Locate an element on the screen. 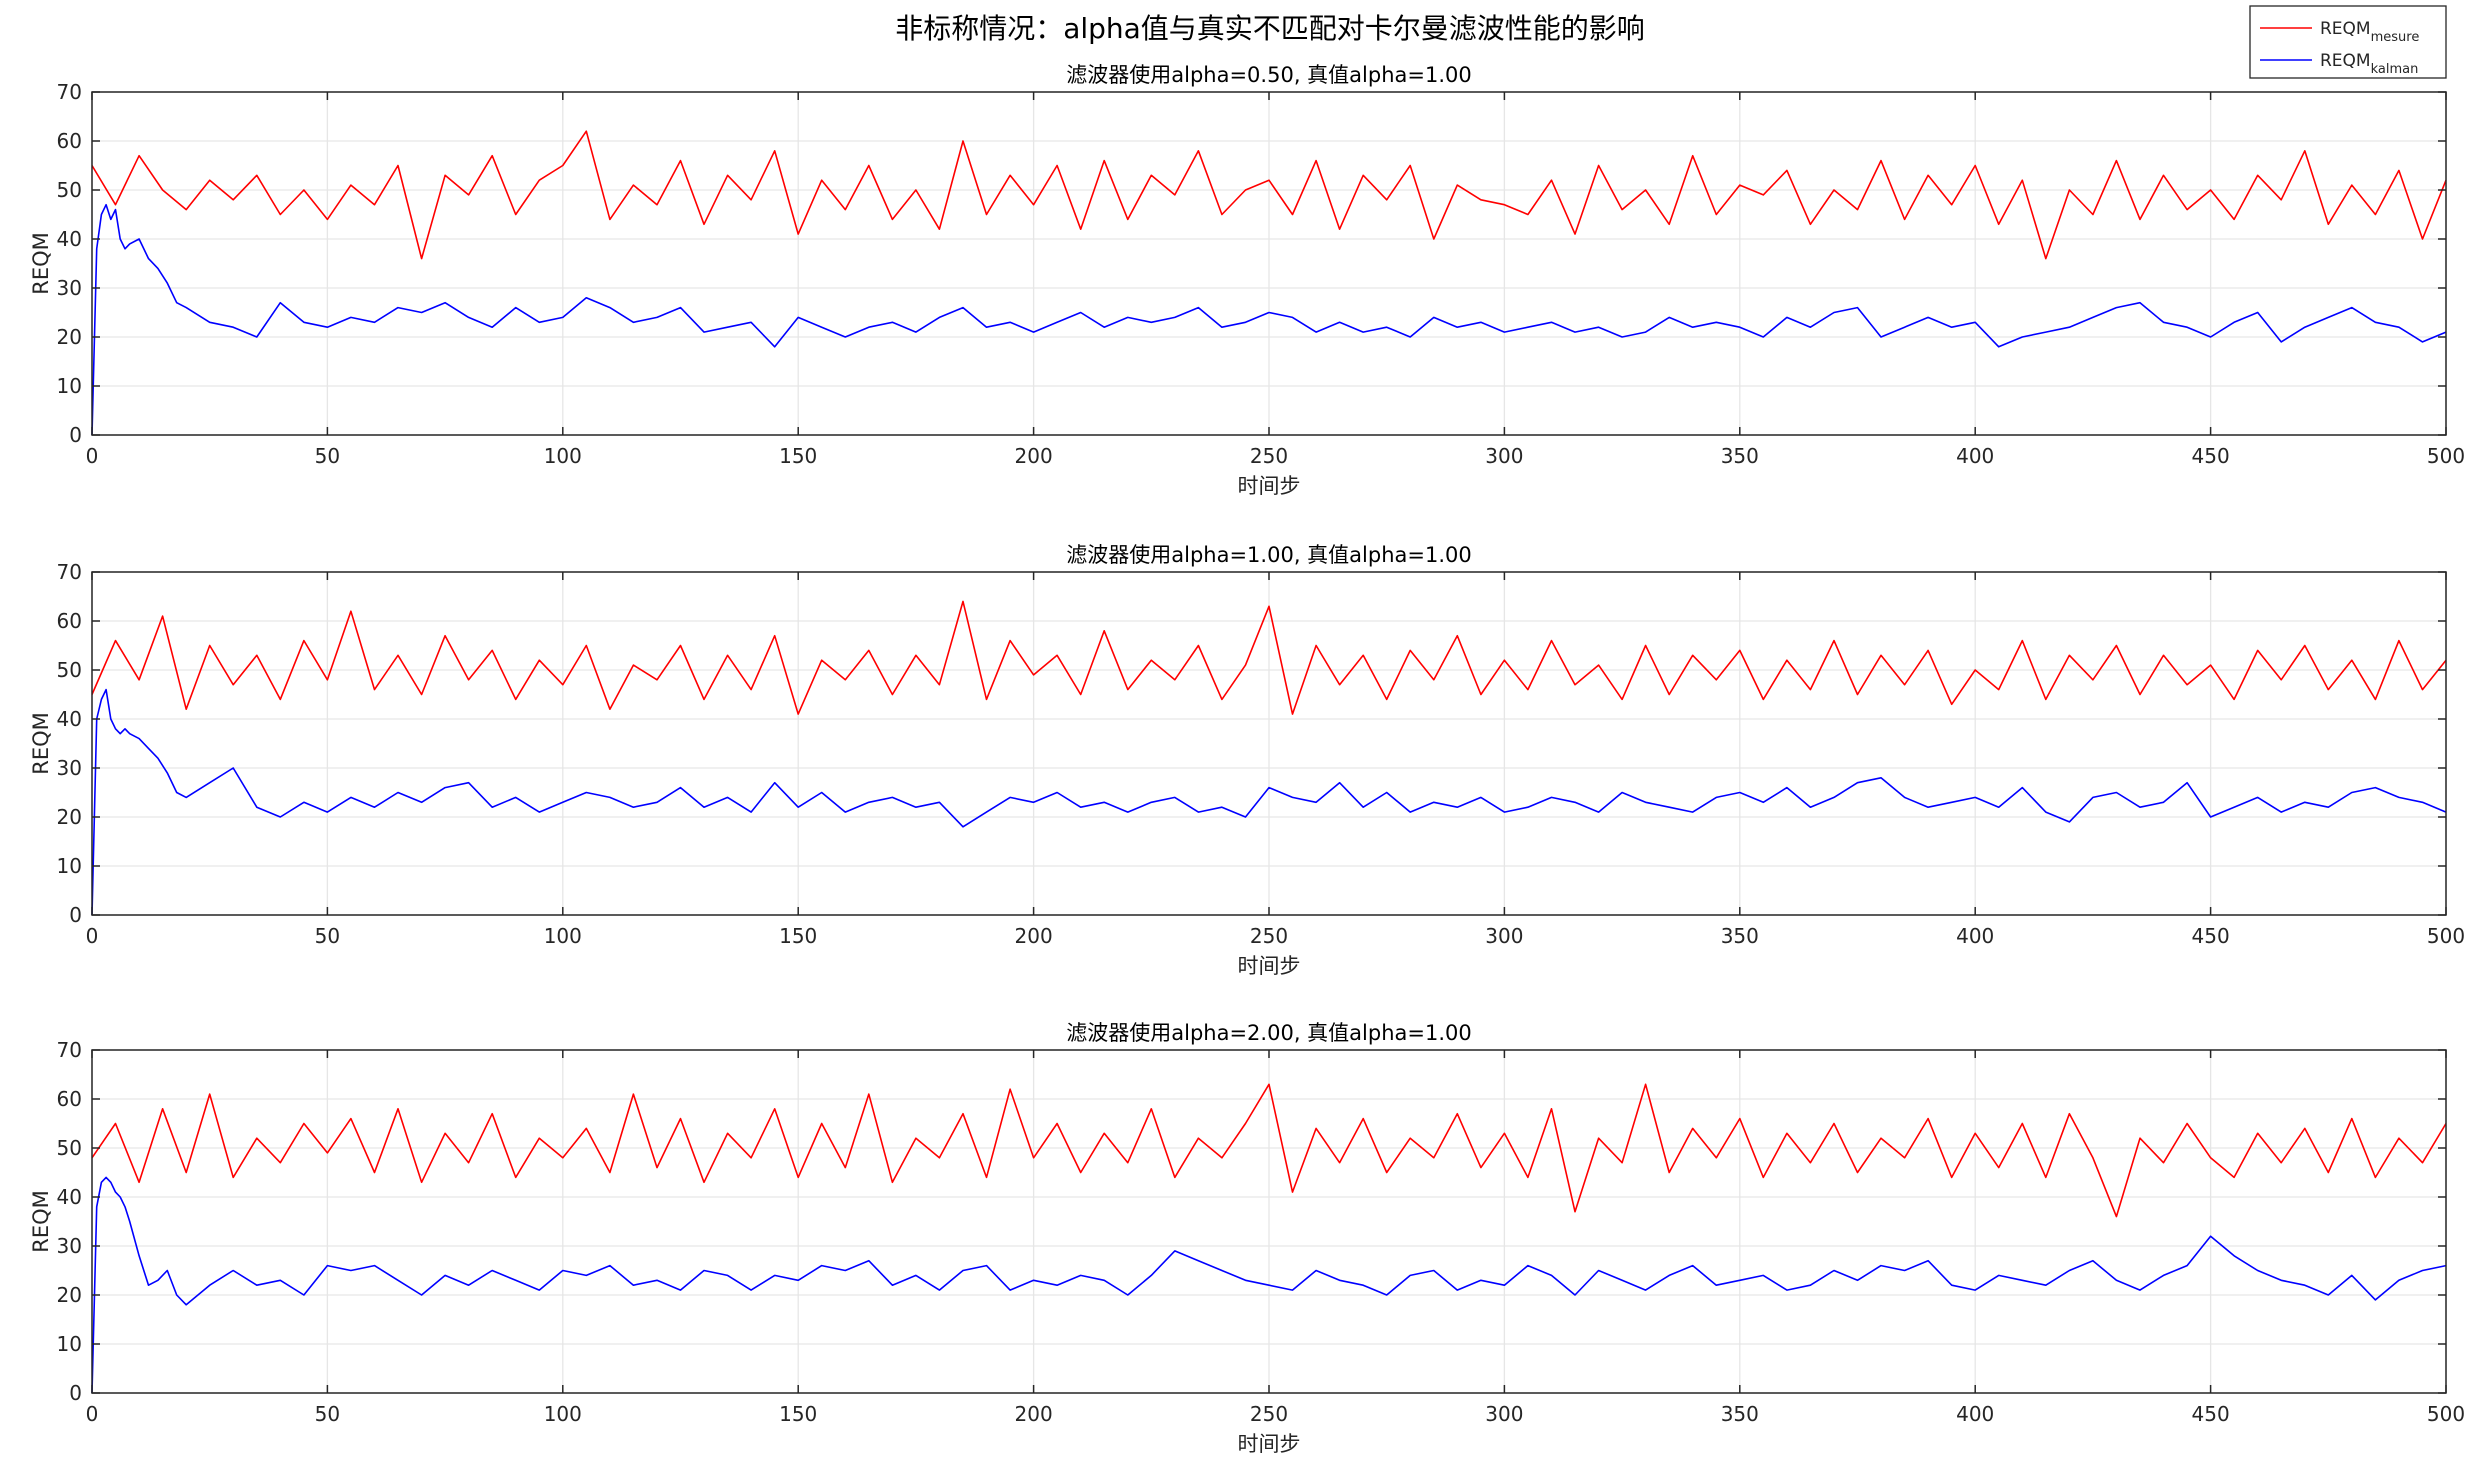  legend-label-subscript: kalman is located at coordinates (2395, 69).